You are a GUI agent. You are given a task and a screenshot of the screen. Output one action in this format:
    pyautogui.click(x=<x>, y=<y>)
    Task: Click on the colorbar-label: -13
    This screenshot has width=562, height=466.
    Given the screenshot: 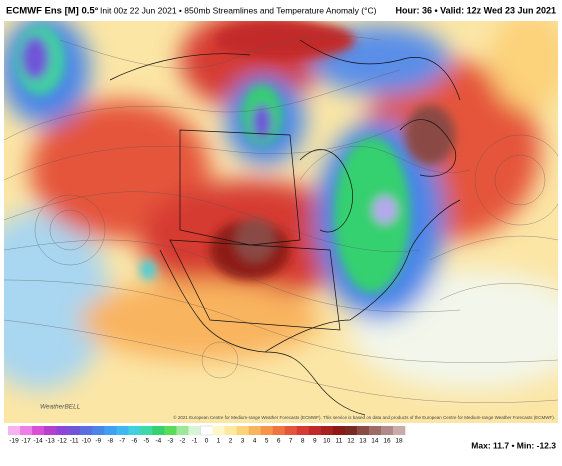 What is the action you would take?
    pyautogui.click(x=50, y=441)
    